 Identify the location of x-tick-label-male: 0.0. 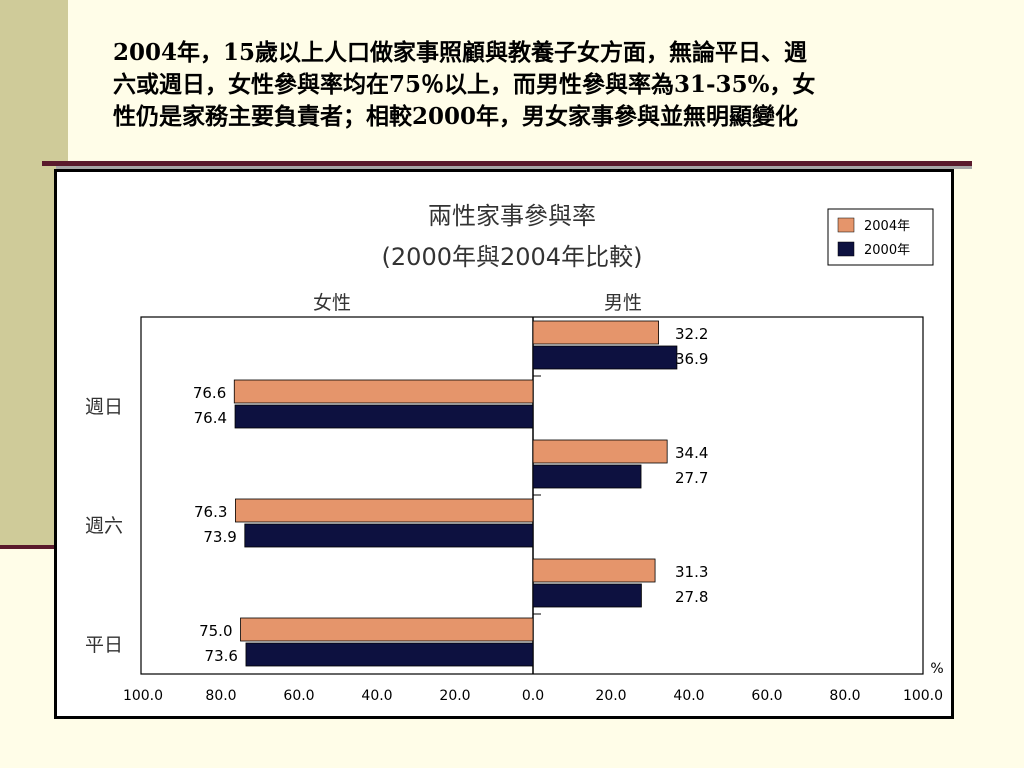
(533, 696).